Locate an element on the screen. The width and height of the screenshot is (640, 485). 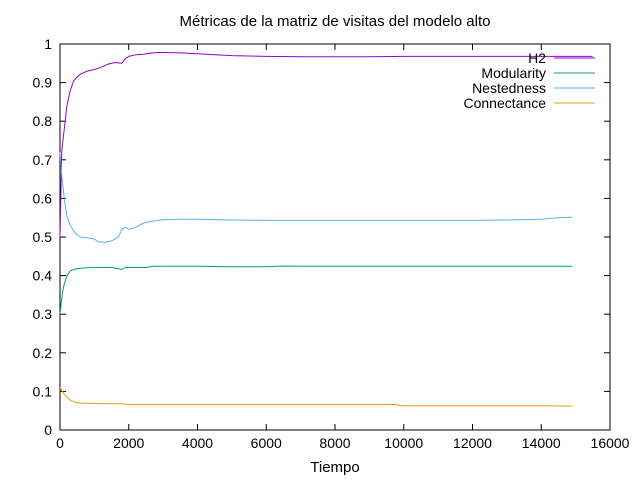
y-tick-label: 0.8 is located at coordinates (43, 121).